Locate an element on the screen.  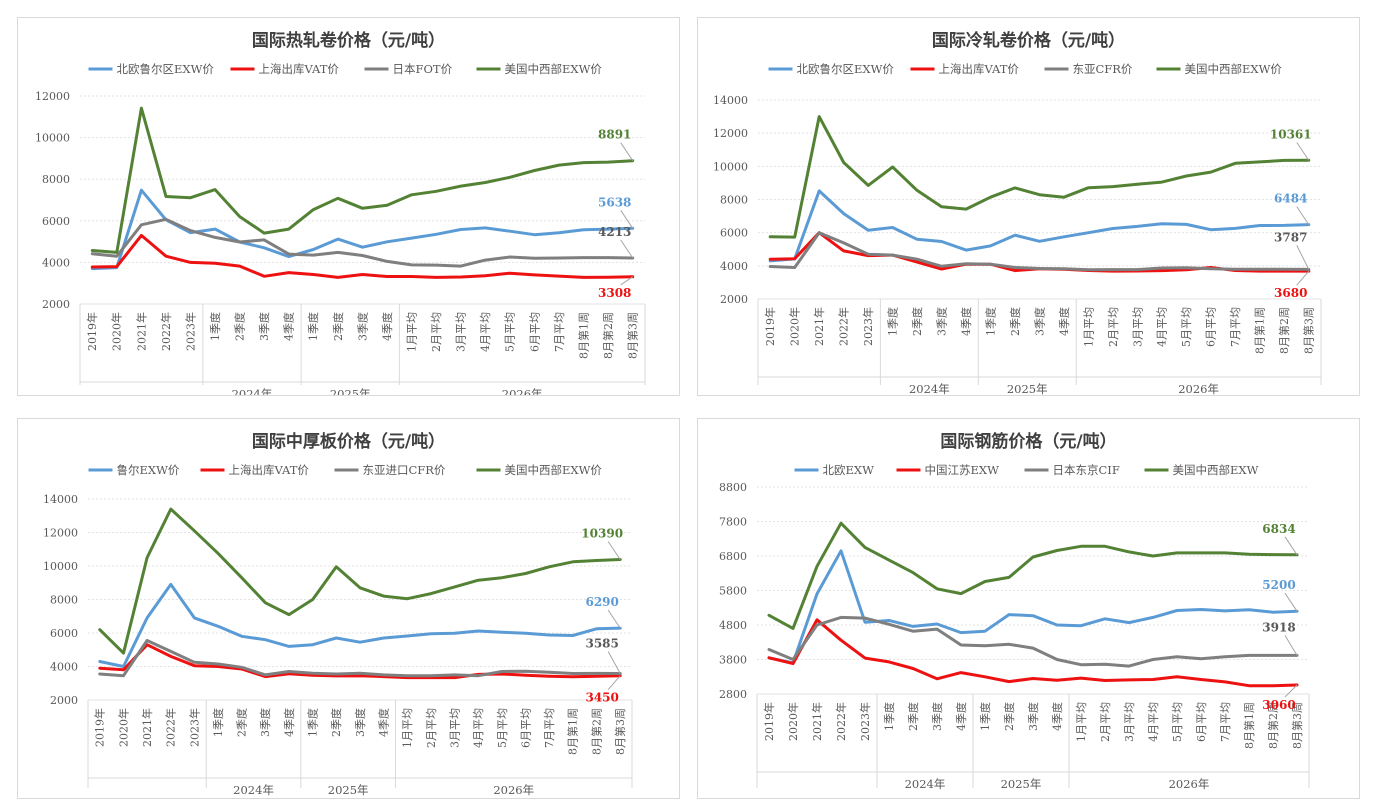
legend-item: 东亚CFR价 is located at coordinates (1088, 69).